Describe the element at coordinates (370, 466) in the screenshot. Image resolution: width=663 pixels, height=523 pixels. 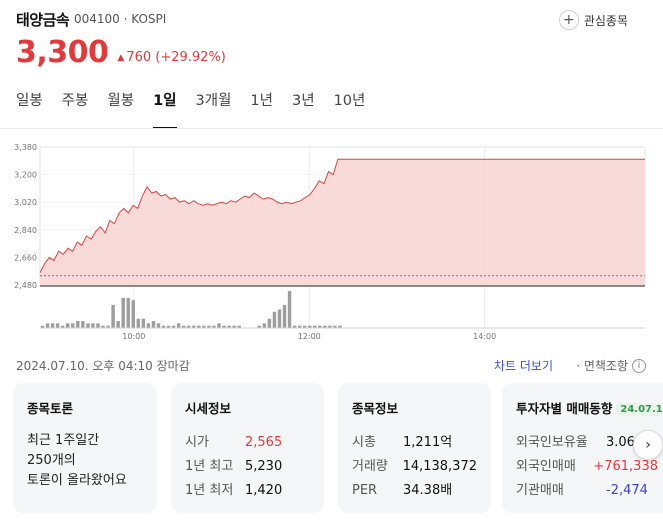
I see `info-key: 거래량` at that location.